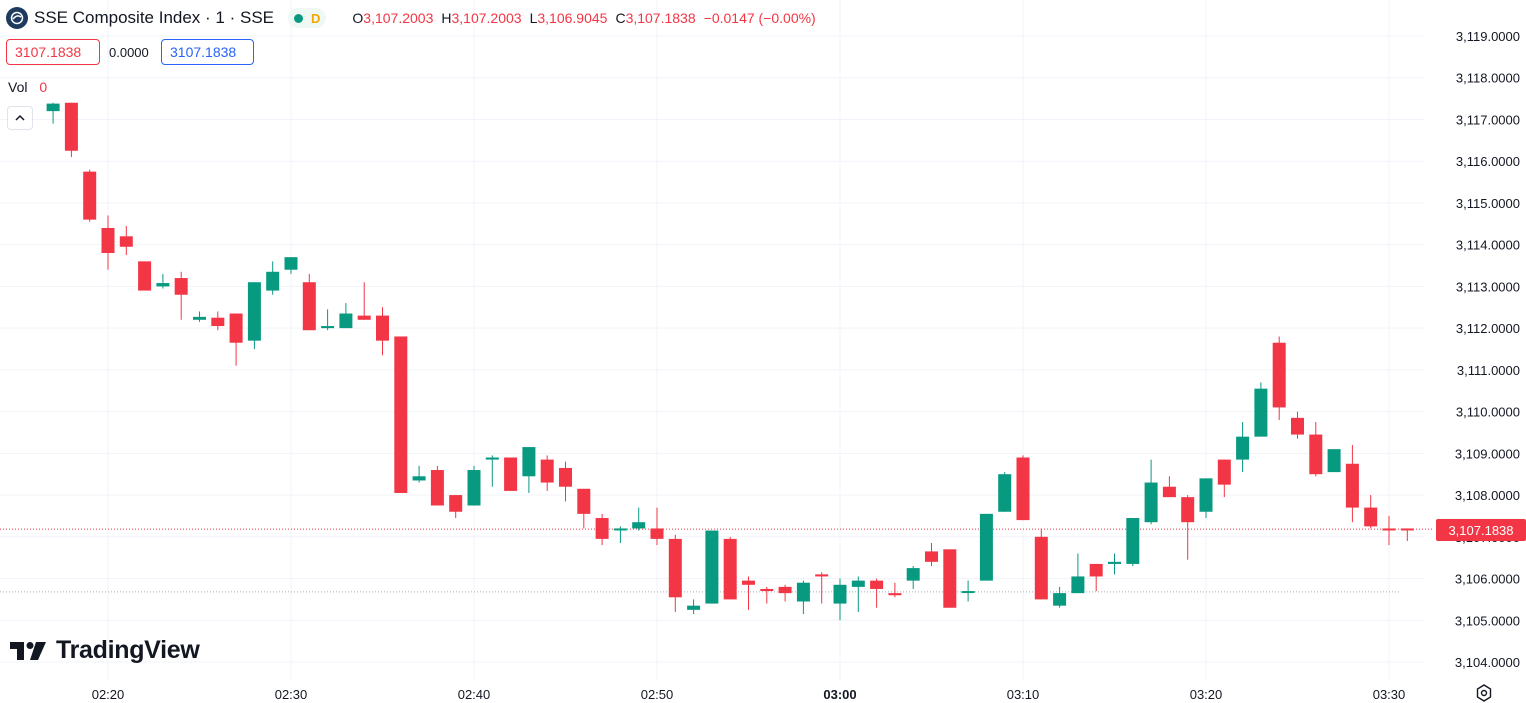 The image size is (1526, 703). Describe the element at coordinates (657, 694) in the screenshot. I see `time-tick-label: 02:50` at that location.